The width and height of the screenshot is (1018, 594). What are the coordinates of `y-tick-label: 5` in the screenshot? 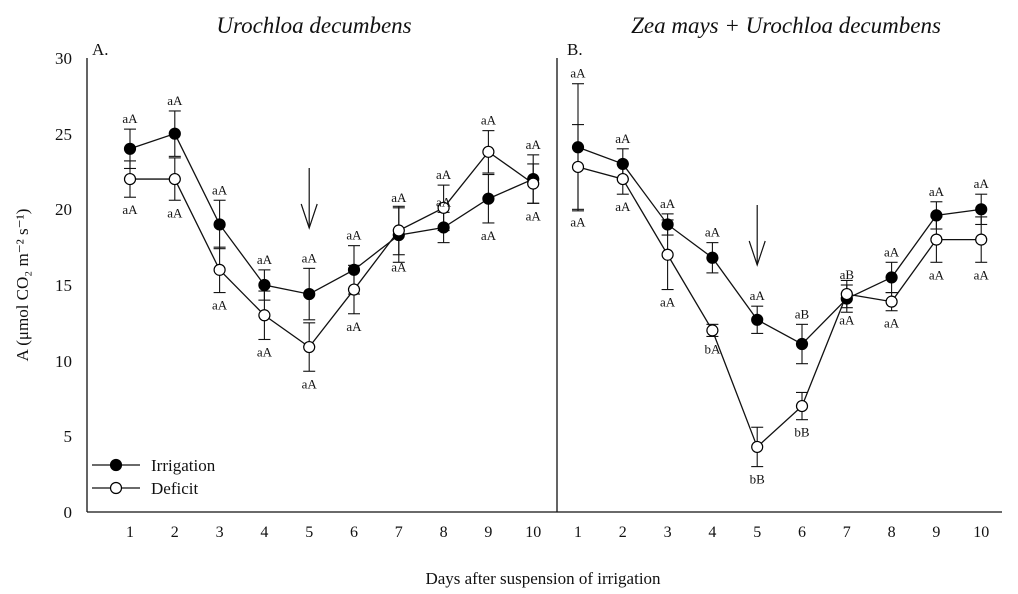 It's located at (68, 436).